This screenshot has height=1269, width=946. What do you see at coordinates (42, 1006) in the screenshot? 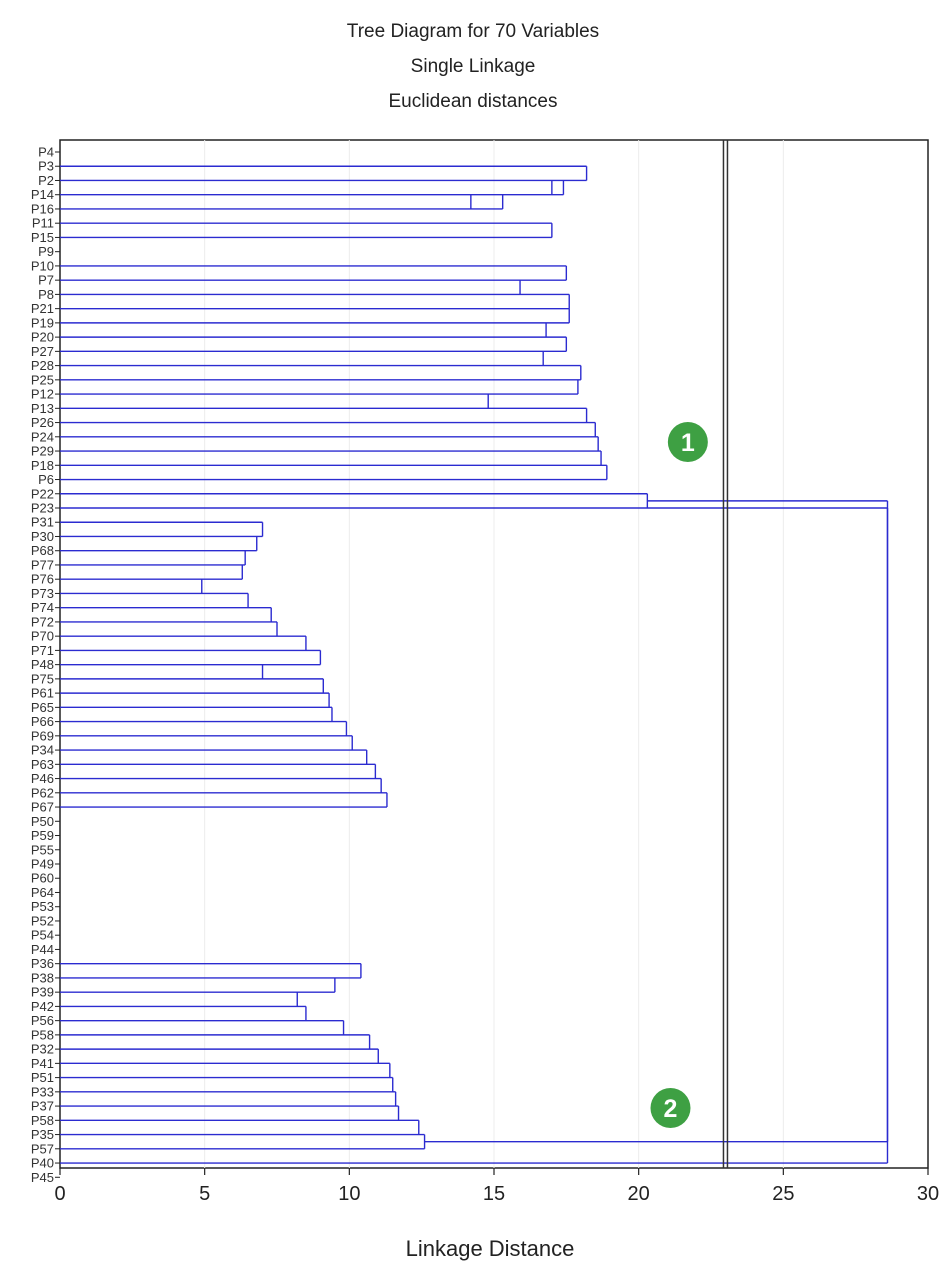
I see `leaf-label: P42` at bounding box center [42, 1006].